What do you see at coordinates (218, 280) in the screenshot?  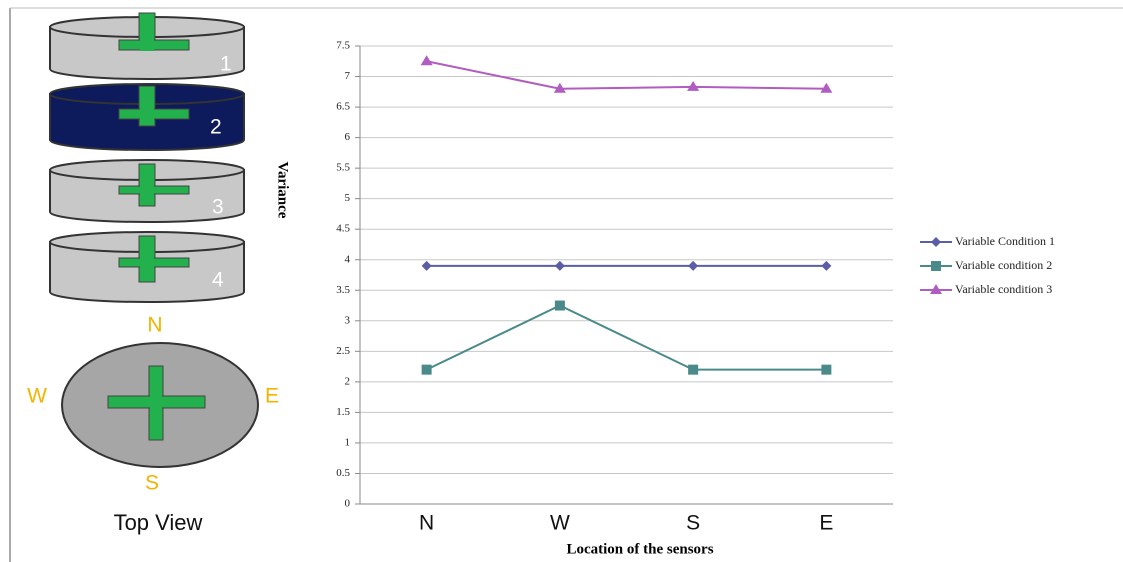 I see `cylinder-number: 4` at bounding box center [218, 280].